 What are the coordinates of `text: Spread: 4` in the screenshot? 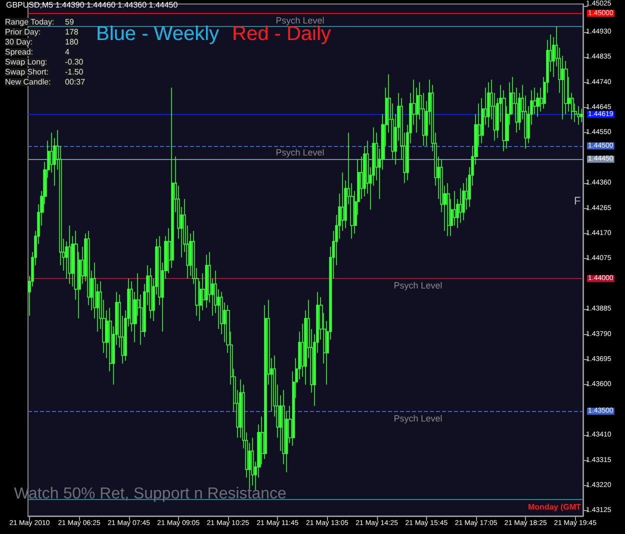 It's located at (37, 52).